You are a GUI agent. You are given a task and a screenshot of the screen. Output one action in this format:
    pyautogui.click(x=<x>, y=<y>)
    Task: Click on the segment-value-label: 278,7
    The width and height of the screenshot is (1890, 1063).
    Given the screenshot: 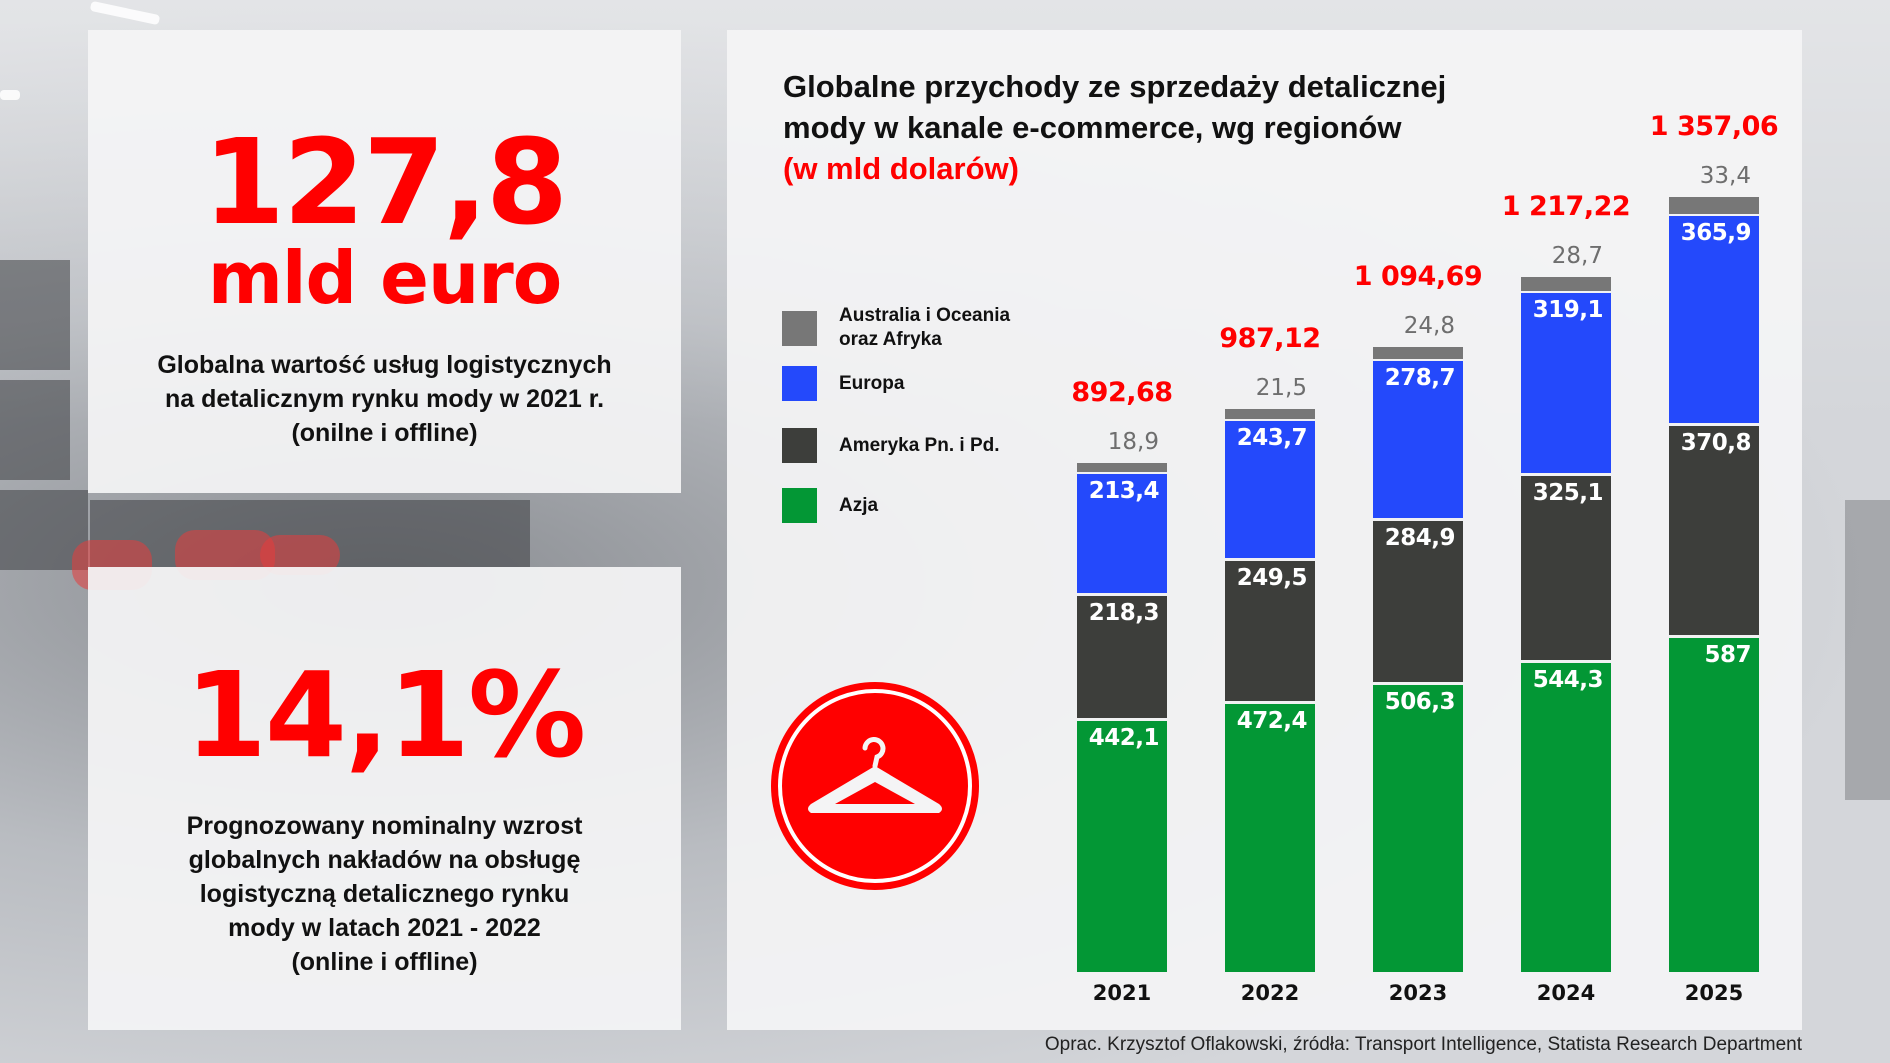 What is the action you would take?
    pyautogui.click(x=1420, y=378)
    